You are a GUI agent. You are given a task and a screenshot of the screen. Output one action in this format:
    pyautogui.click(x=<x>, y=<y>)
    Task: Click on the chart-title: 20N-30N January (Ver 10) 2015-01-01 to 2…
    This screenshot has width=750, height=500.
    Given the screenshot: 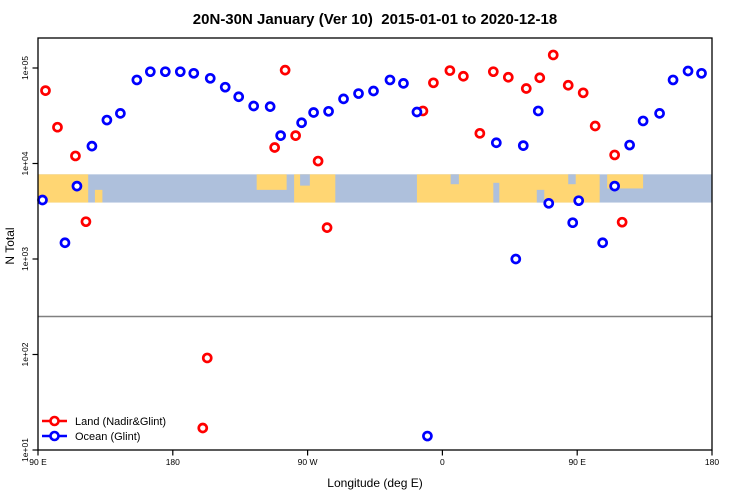 What is the action you would take?
    pyautogui.click(x=375, y=19)
    